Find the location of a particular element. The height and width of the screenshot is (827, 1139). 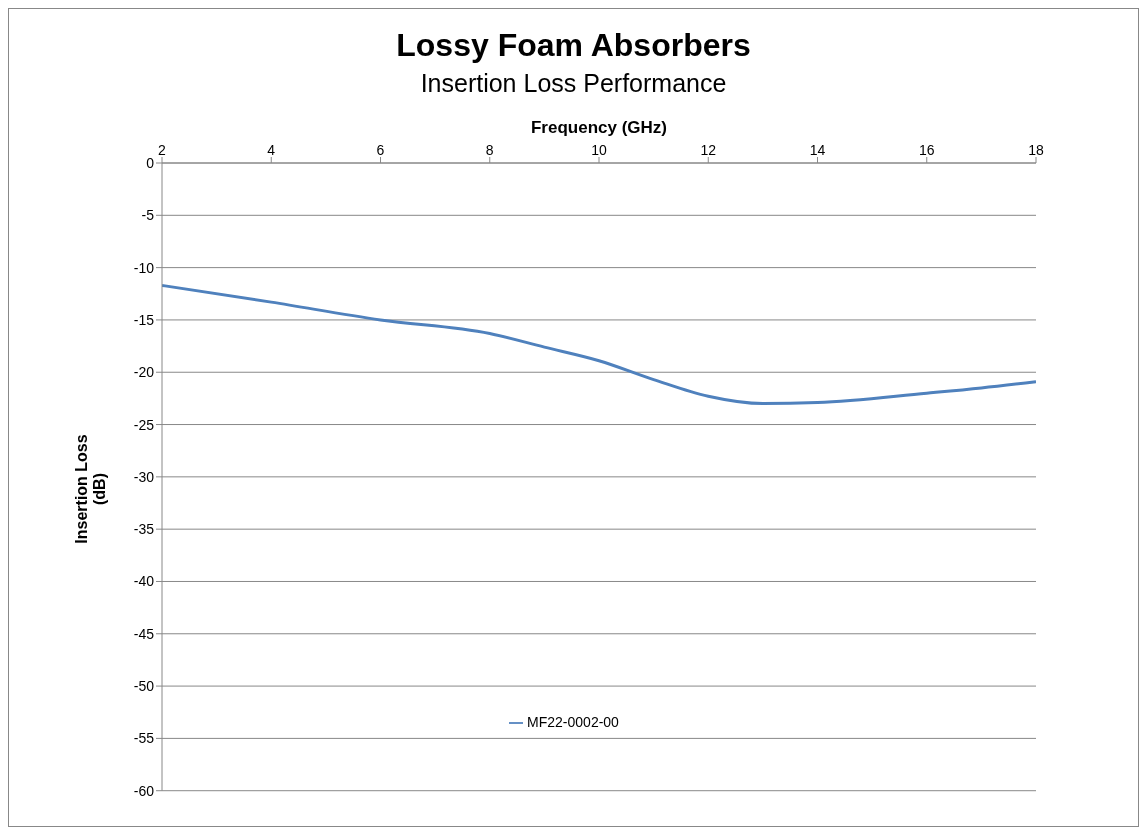

y-tick-label: -25 is located at coordinates (144, 424).